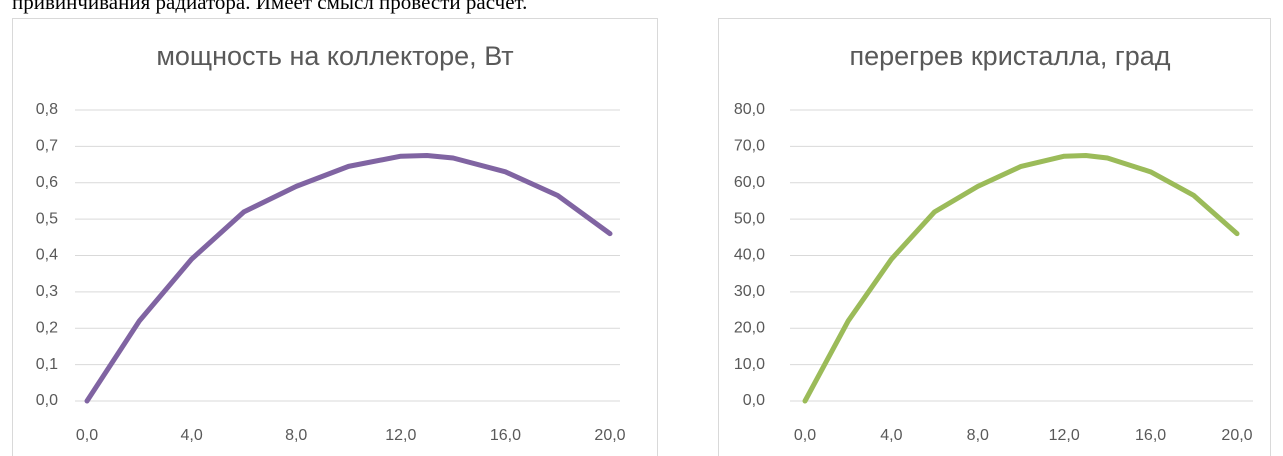  I want to click on y-tick-label: 0,6, so click(47, 182).